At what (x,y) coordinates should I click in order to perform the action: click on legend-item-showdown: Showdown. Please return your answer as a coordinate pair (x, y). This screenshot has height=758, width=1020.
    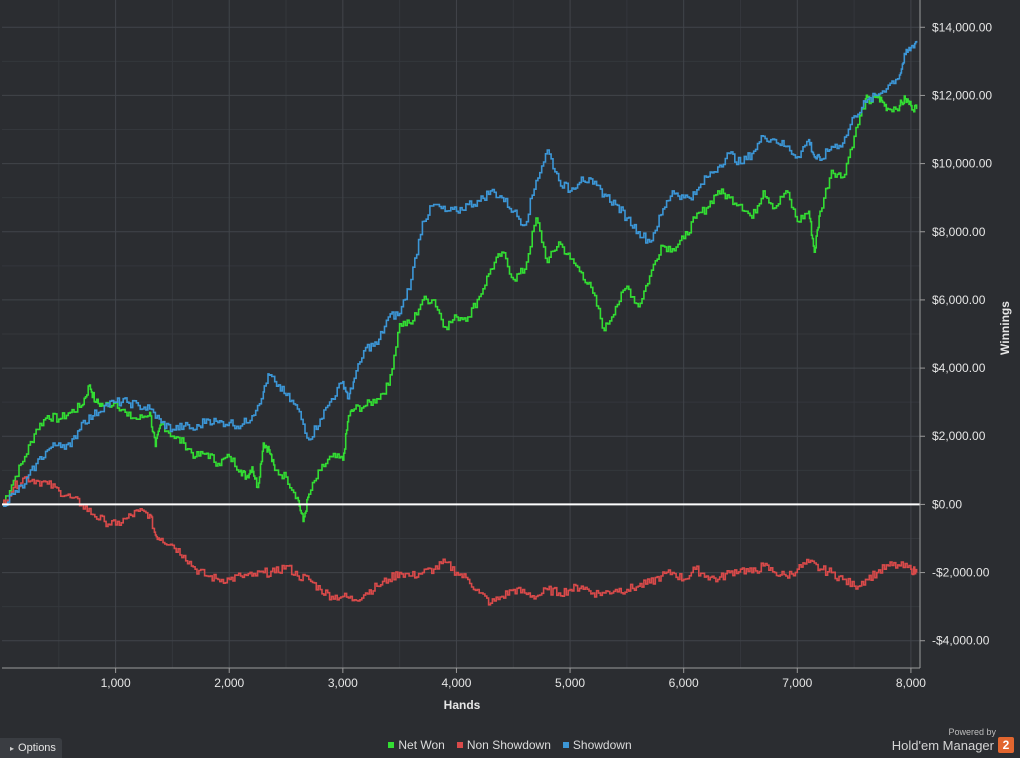
    Looking at the image, I should click on (597, 745).